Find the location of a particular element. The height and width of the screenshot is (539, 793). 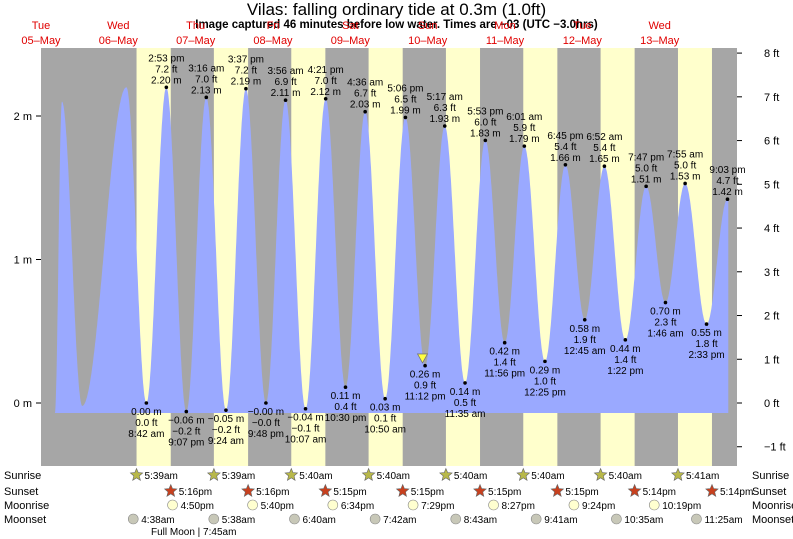

high-tide-label: 7:55 am is located at coordinates (685, 154).